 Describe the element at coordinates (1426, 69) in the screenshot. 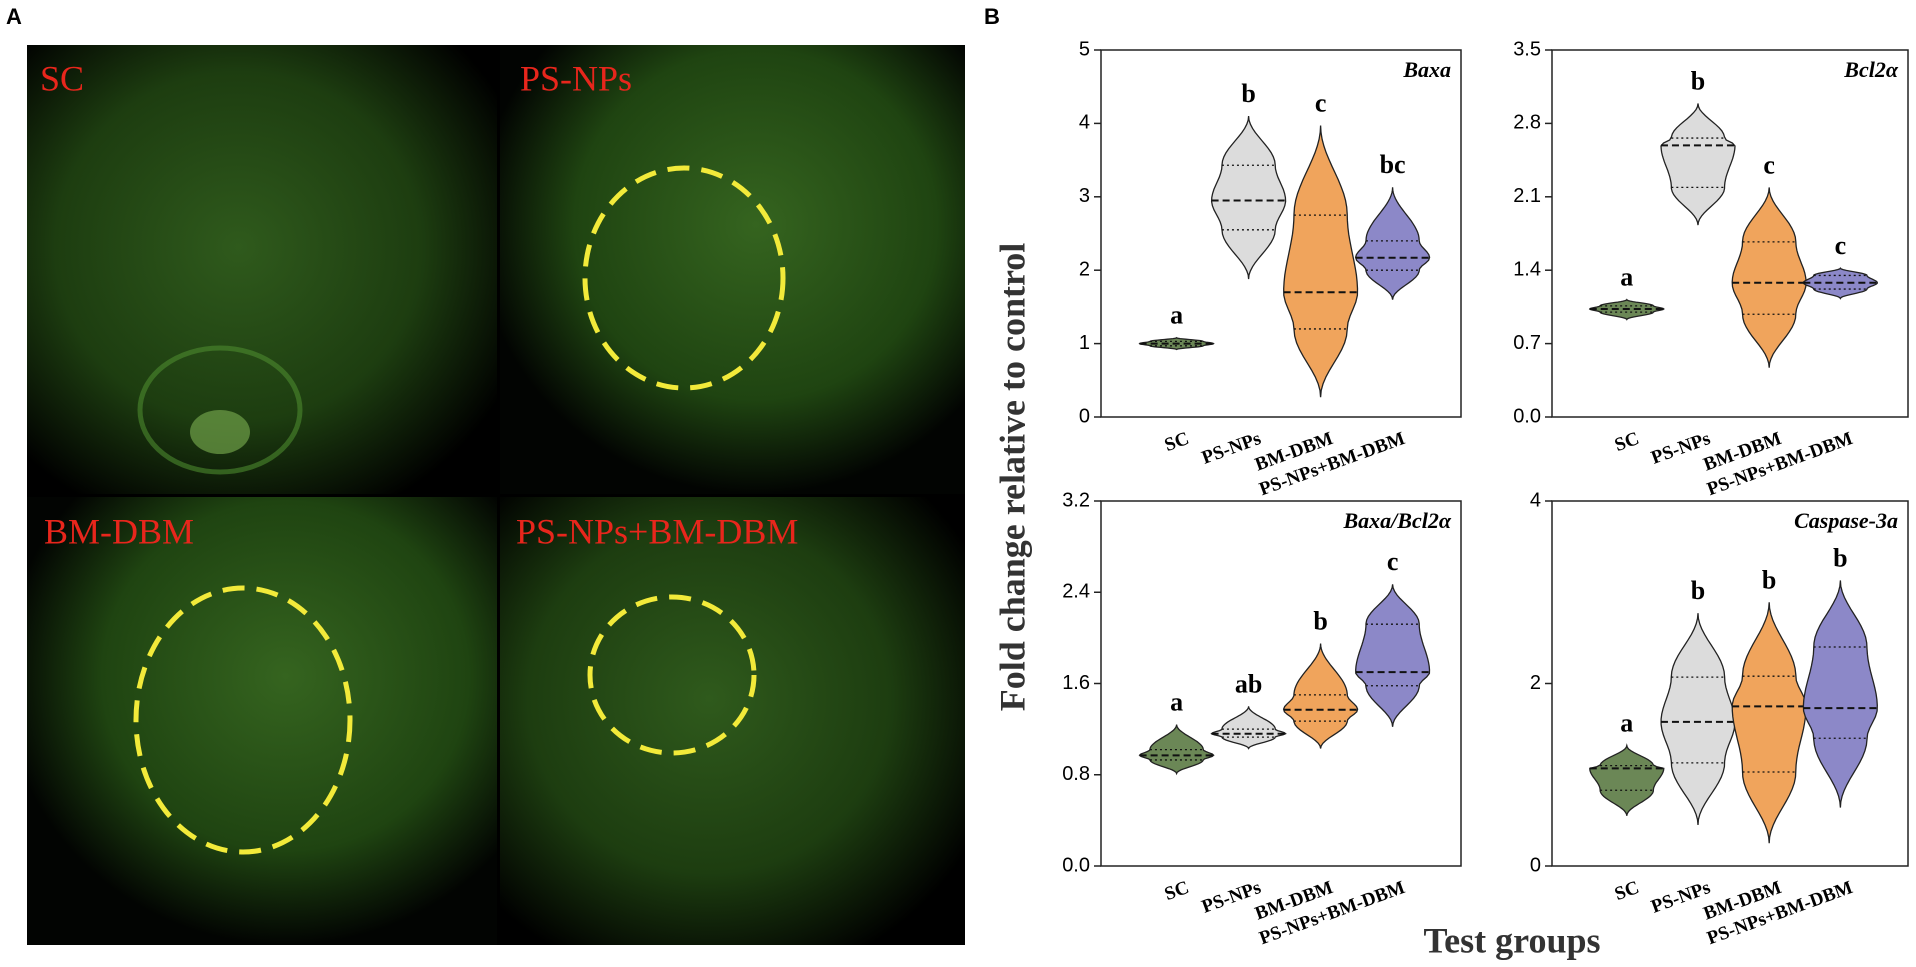

I see `chart-title: Baxa` at that location.